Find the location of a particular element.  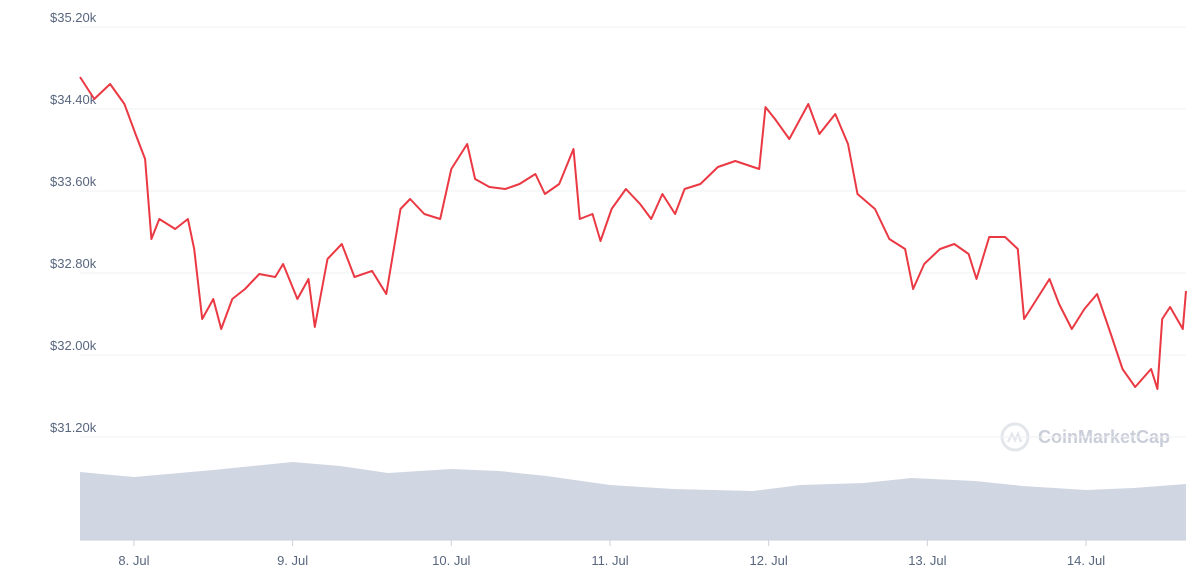

y-tick-label: $33.60k is located at coordinates (73, 181).